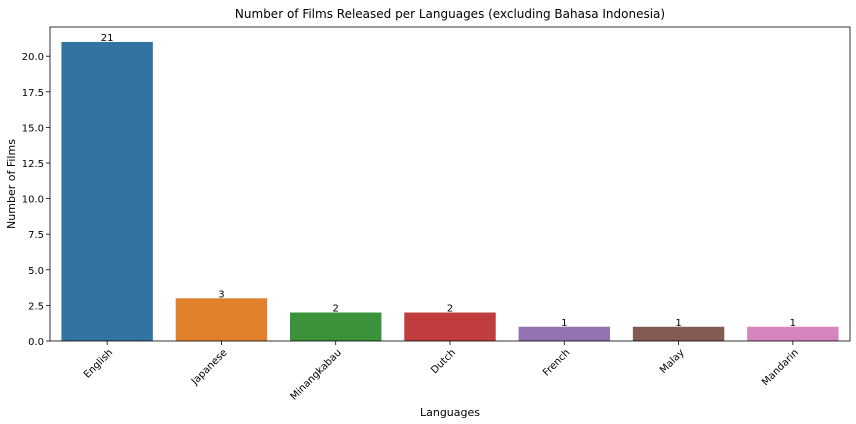 This screenshot has height=424, width=856. Describe the element at coordinates (33, 200) in the screenshot. I see `y-tick-label: 10.0` at that location.